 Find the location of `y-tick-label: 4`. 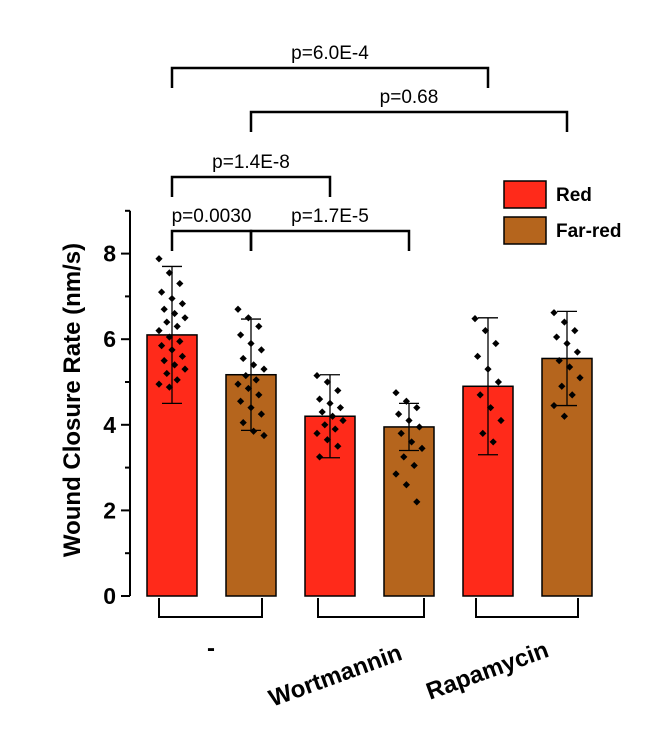

y-tick-label: 4 is located at coordinates (109, 425).